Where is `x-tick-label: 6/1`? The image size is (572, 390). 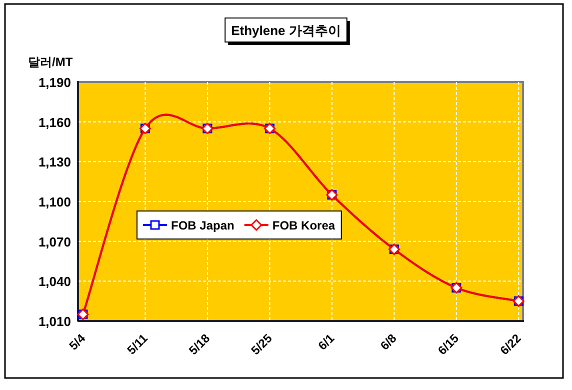
x-tick-label: 6/1 is located at coordinates (326, 341).